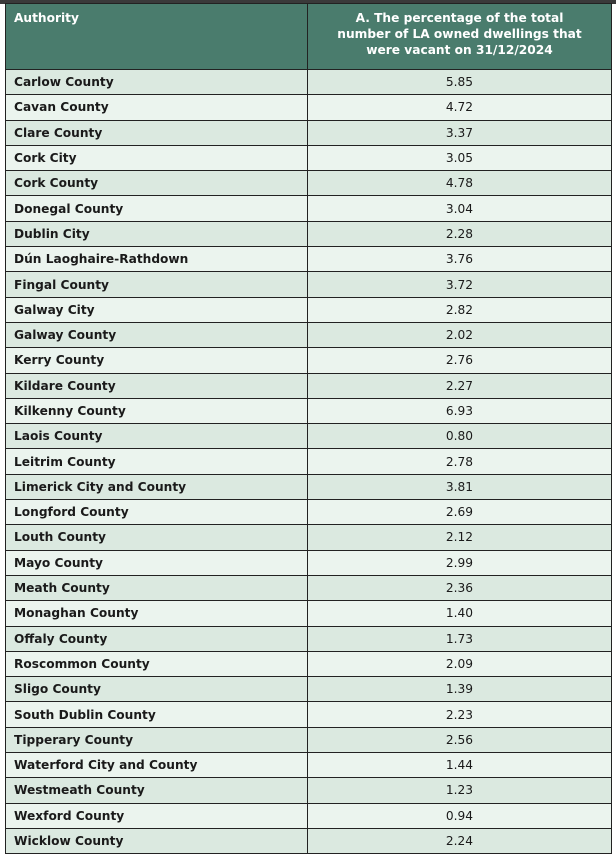 This screenshot has height=854, width=616. I want to click on table-row: Wexford County 0.94, so click(308, 815).